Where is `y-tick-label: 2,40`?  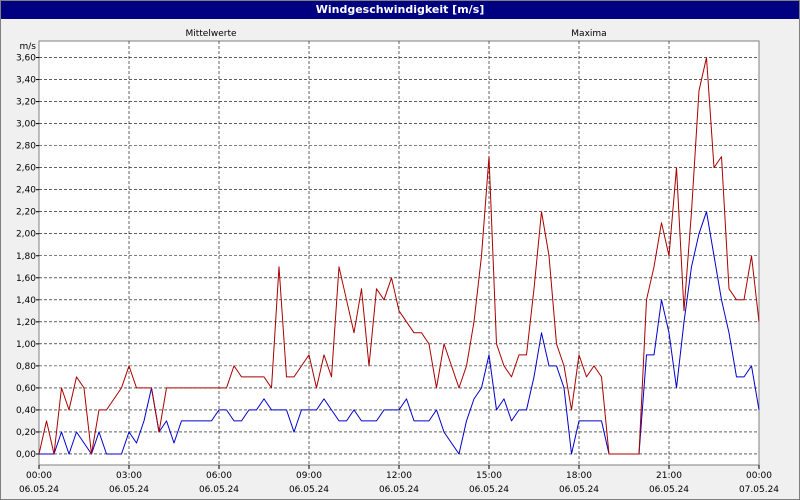 y-tick-label: 2,40 is located at coordinates (26, 191).